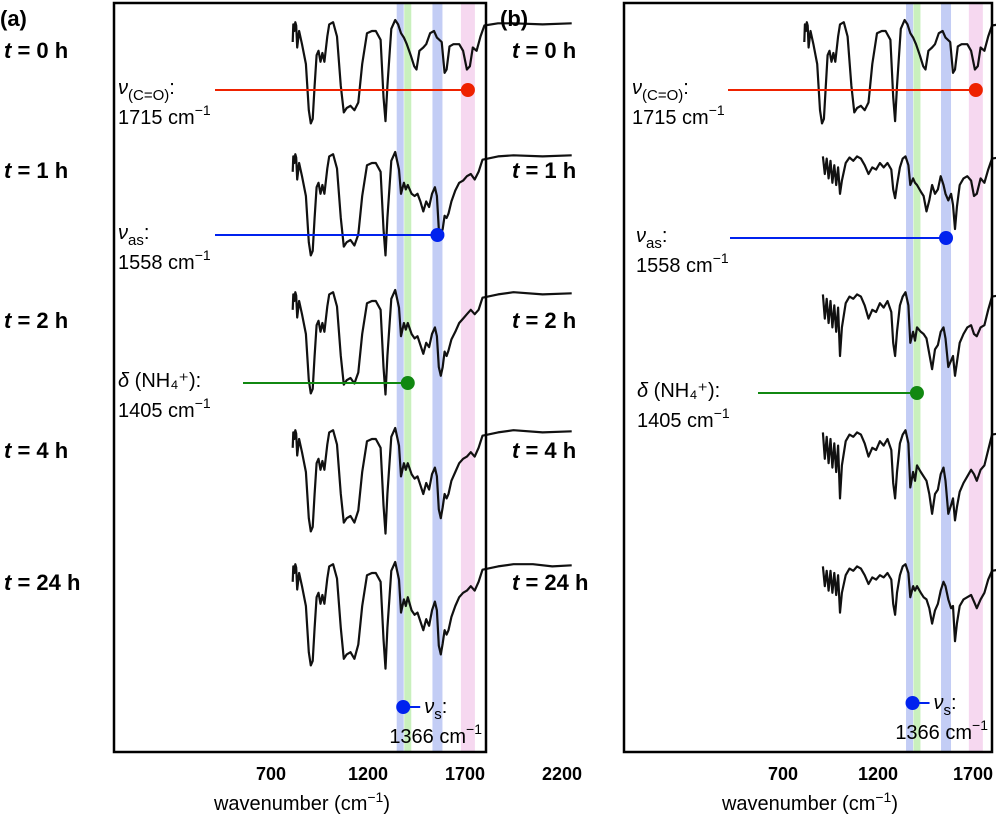 The image size is (996, 817). What do you see at coordinates (467, 377) in the screenshot?
I see `band-co` at bounding box center [467, 377].